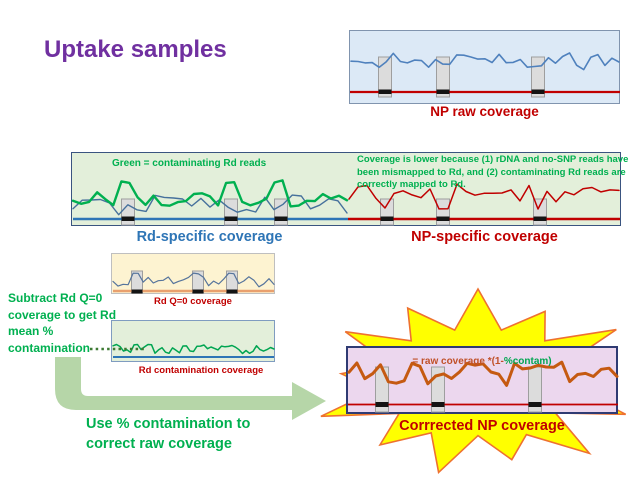 This screenshot has width=640, height=480. Describe the element at coordinates (483, 373) in the screenshot. I see `corrected-coverage-line` at that location.